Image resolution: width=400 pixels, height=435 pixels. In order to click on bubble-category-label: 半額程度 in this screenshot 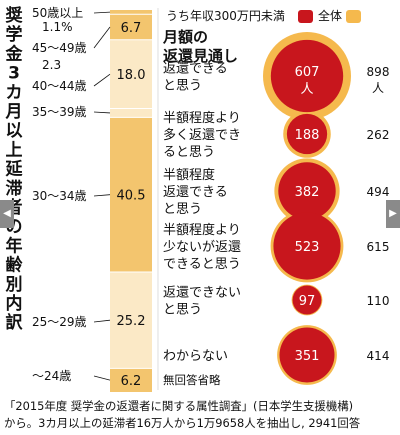, I will do `click(189, 175)`.